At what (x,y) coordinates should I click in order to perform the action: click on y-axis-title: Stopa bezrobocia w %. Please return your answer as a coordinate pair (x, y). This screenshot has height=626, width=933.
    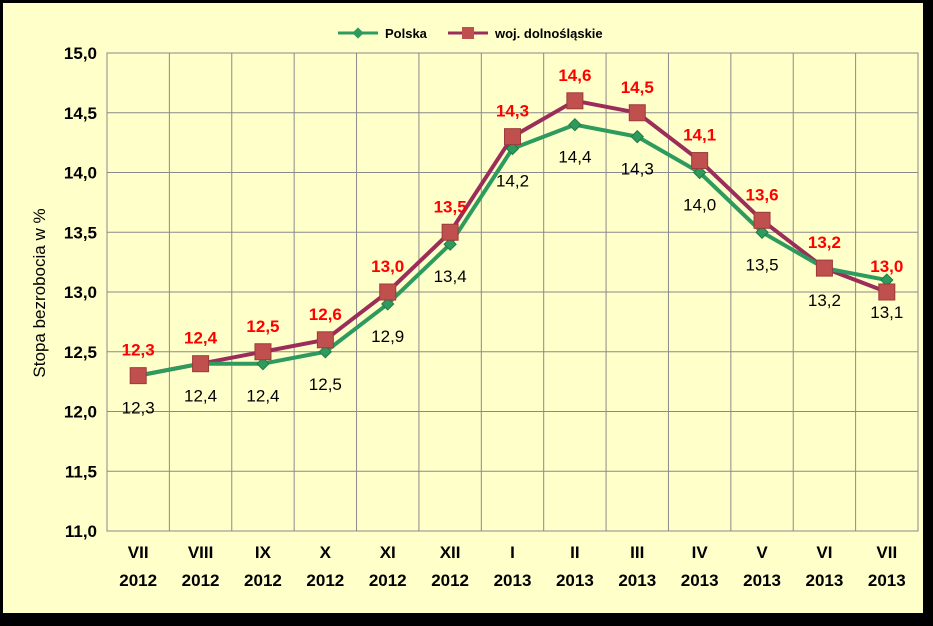
    Looking at the image, I should click on (39, 292).